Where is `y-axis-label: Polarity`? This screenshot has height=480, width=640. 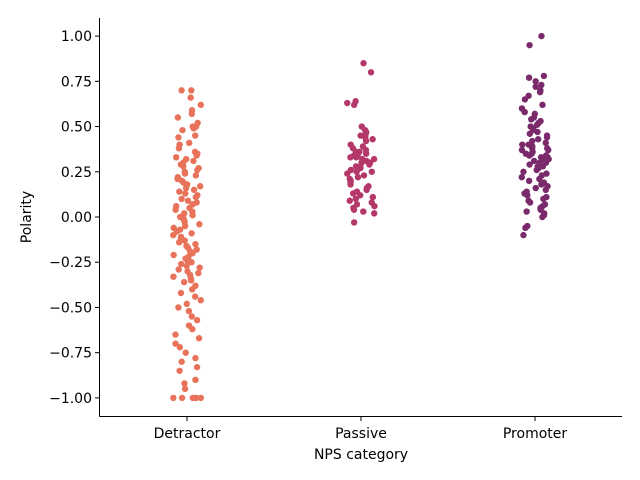 y-axis-label: Polarity is located at coordinates (27, 217).